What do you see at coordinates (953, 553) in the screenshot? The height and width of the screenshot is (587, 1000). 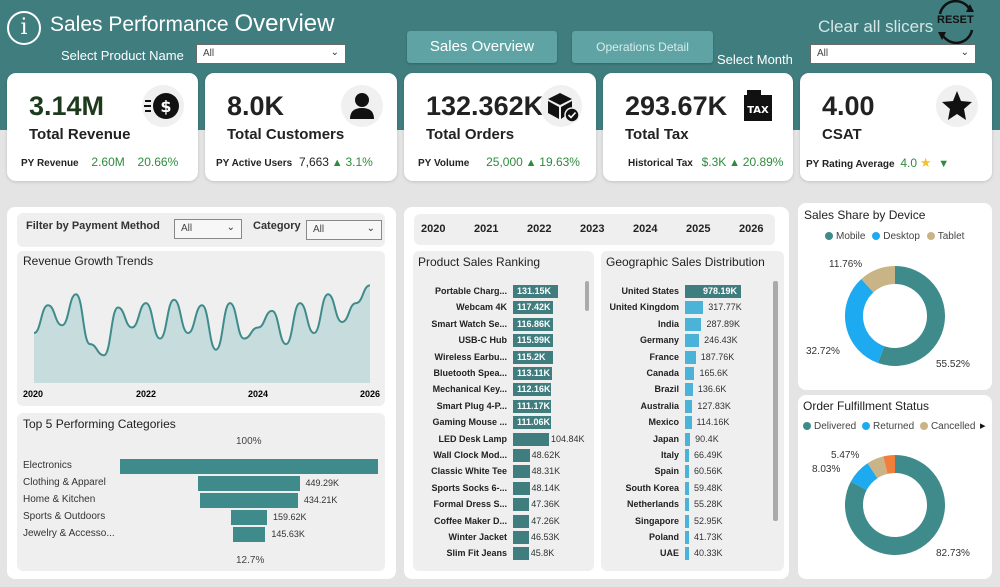 I see `fulfillment-label-delivered: 82.73%` at bounding box center [953, 553].